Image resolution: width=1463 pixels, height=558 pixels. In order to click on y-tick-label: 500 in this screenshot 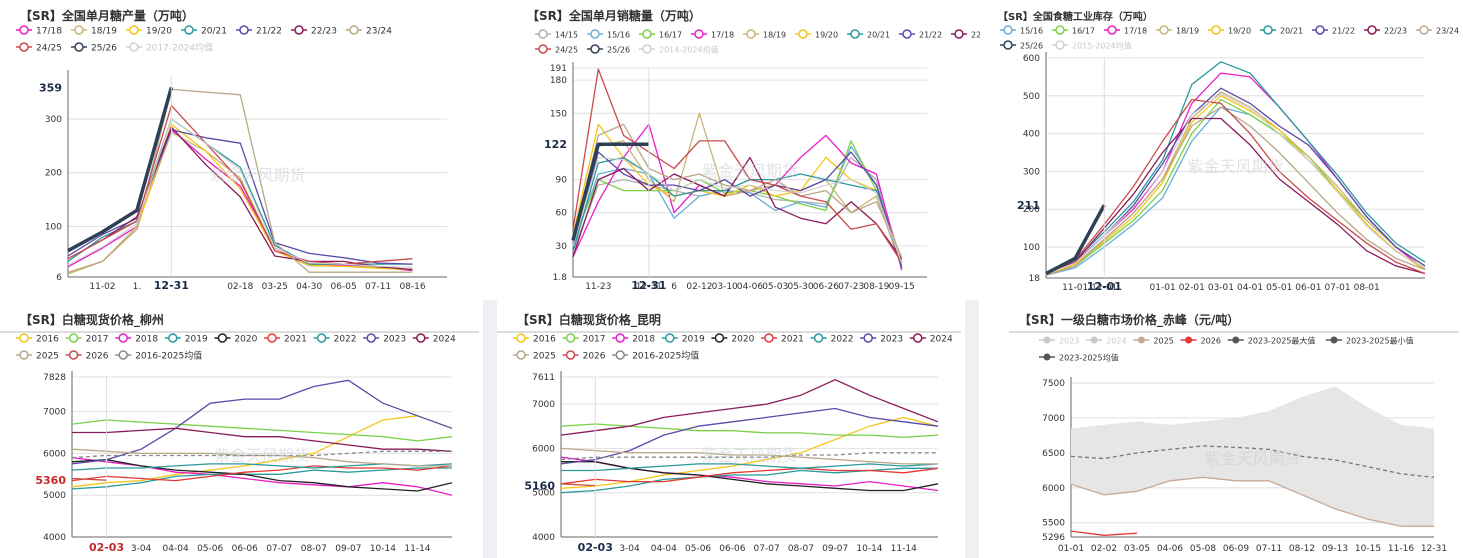, I will do `click(1031, 97)`.